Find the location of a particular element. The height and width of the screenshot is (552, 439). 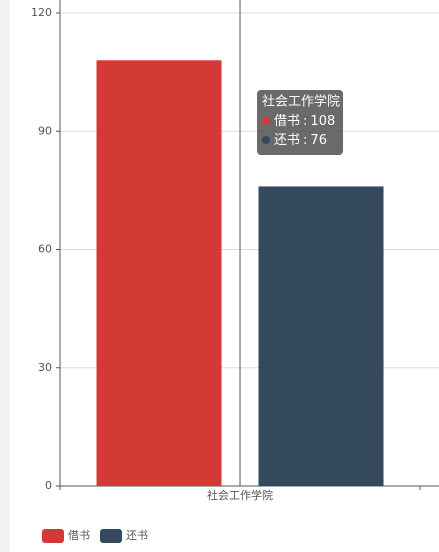

y-tick-label: 30 is located at coordinates (45, 367).